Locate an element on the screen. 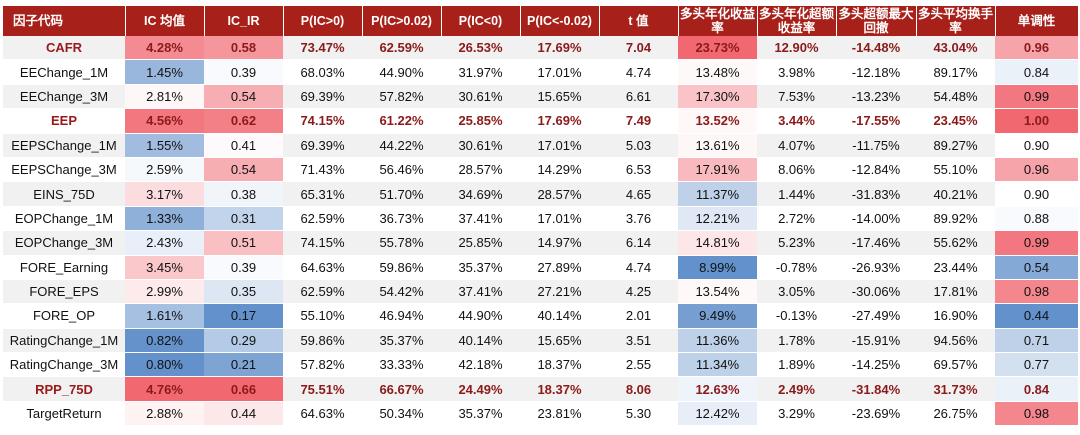  ic-ir-cell: 0.38 is located at coordinates (243, 194).